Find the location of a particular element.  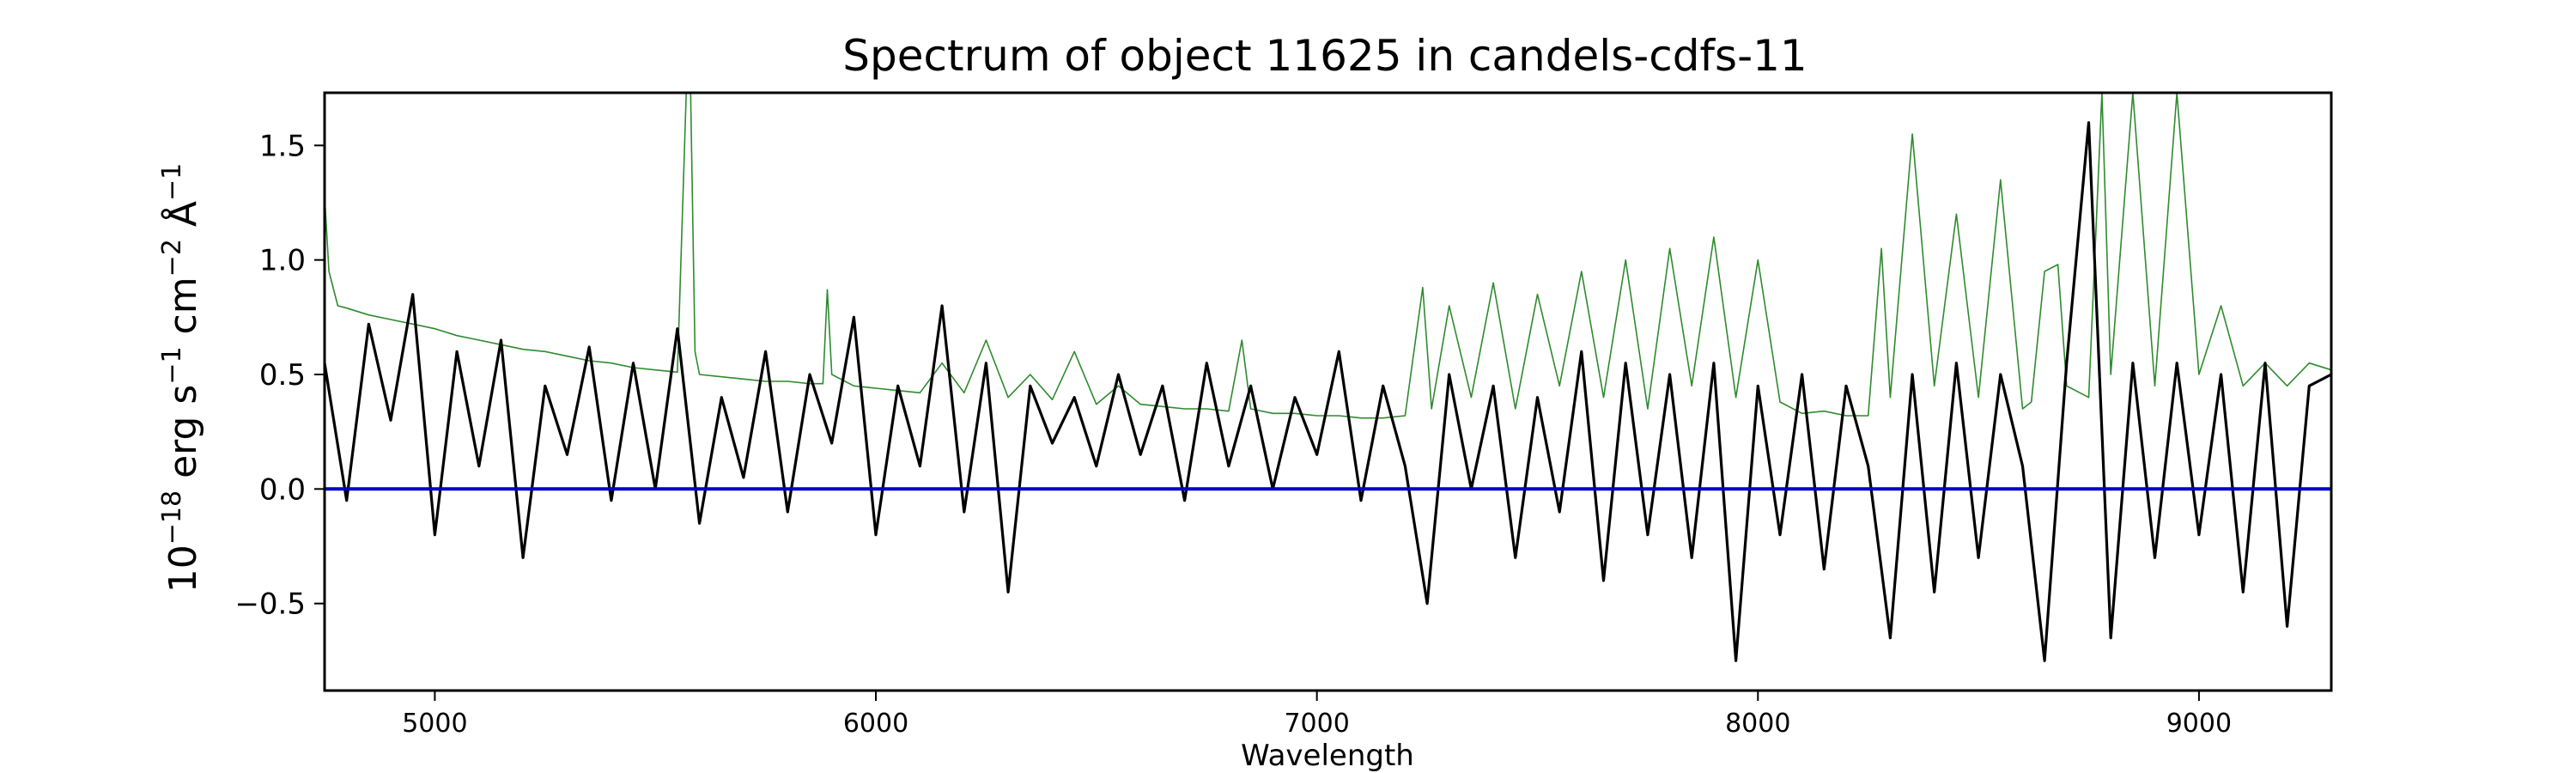

y-label-s-exp: −1 is located at coordinates (172, 365).